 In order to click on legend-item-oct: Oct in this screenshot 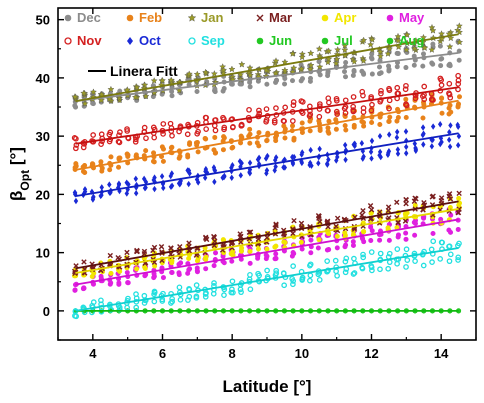, I will do `click(144, 40)`.